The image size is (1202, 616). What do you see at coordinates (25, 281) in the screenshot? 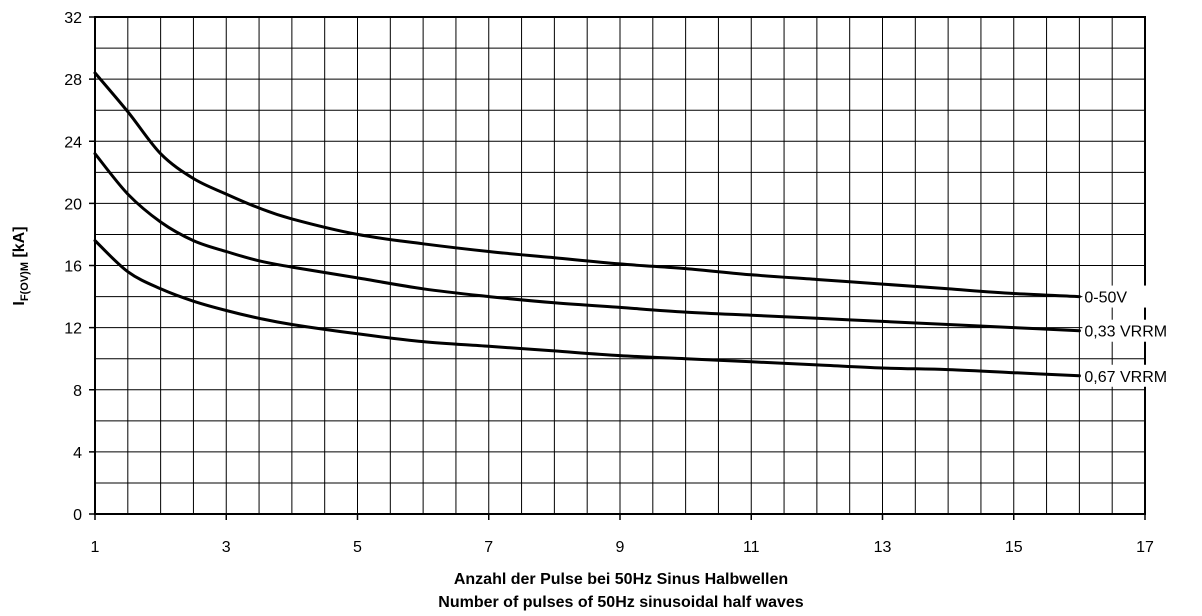
I see `y-axis-title-subscript: F(OV)M` at bounding box center [25, 281].